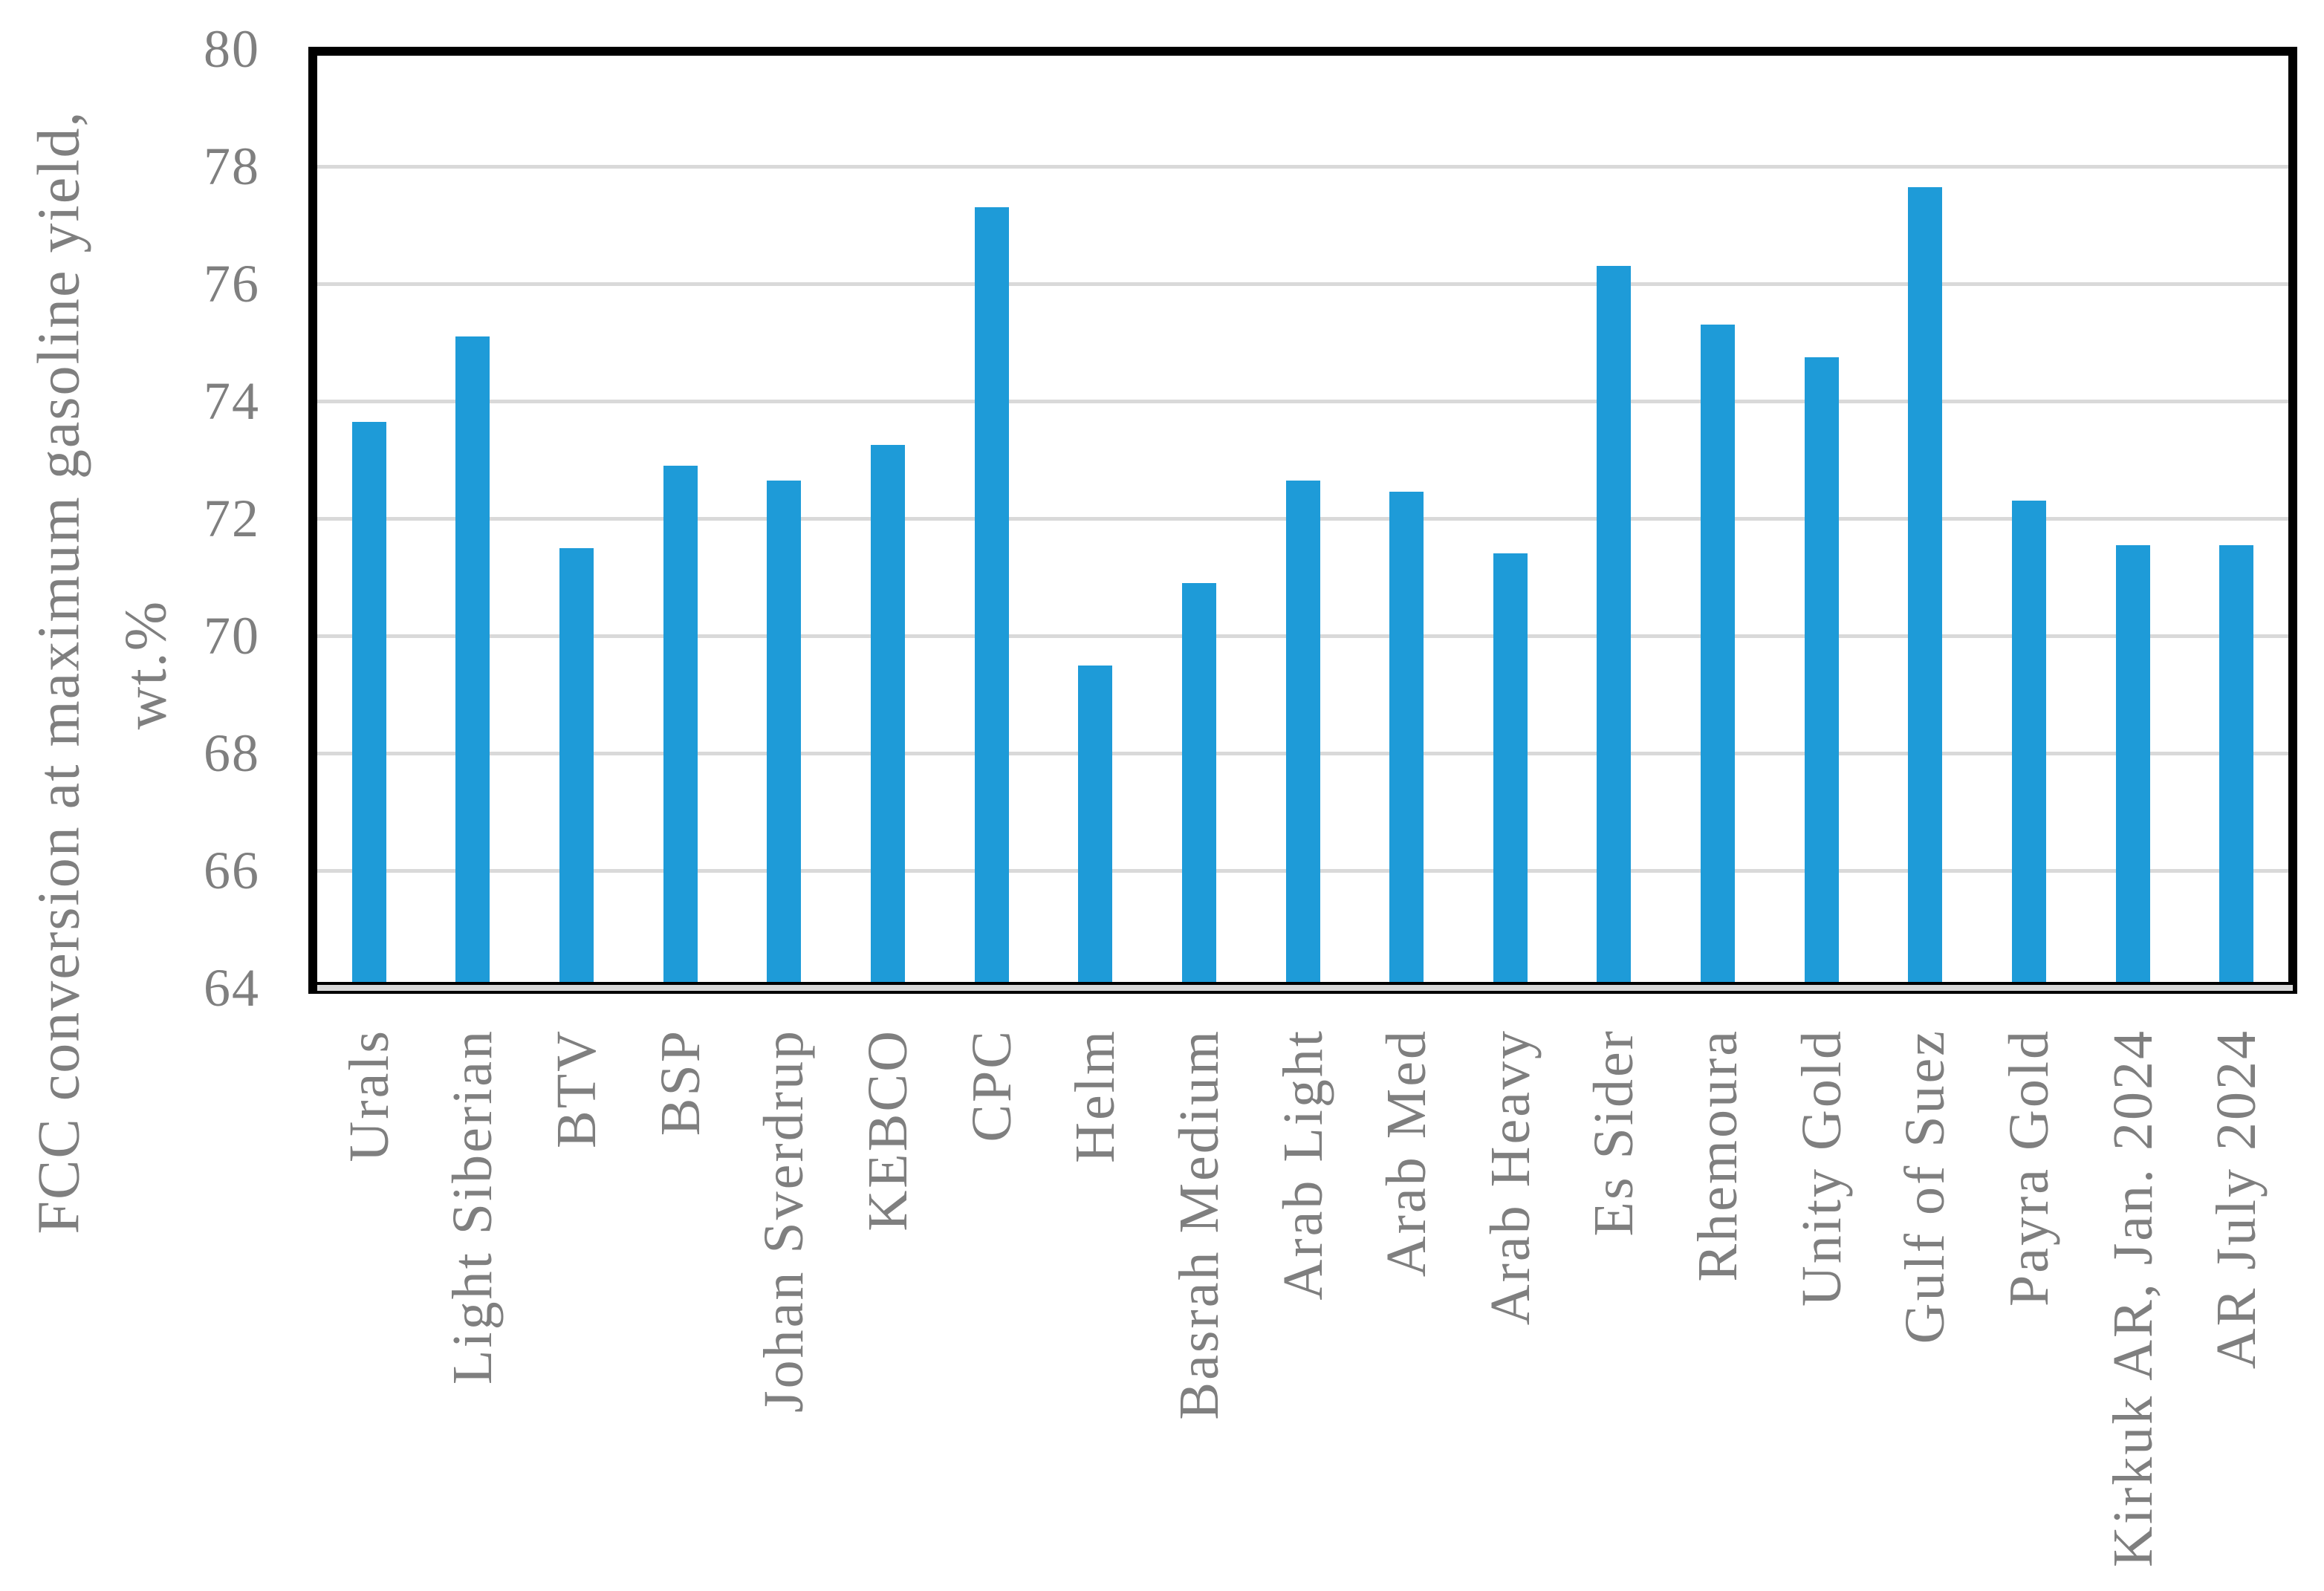  What do you see at coordinates (1614, 624) in the screenshot?
I see `bar-es-sider` at bounding box center [1614, 624].